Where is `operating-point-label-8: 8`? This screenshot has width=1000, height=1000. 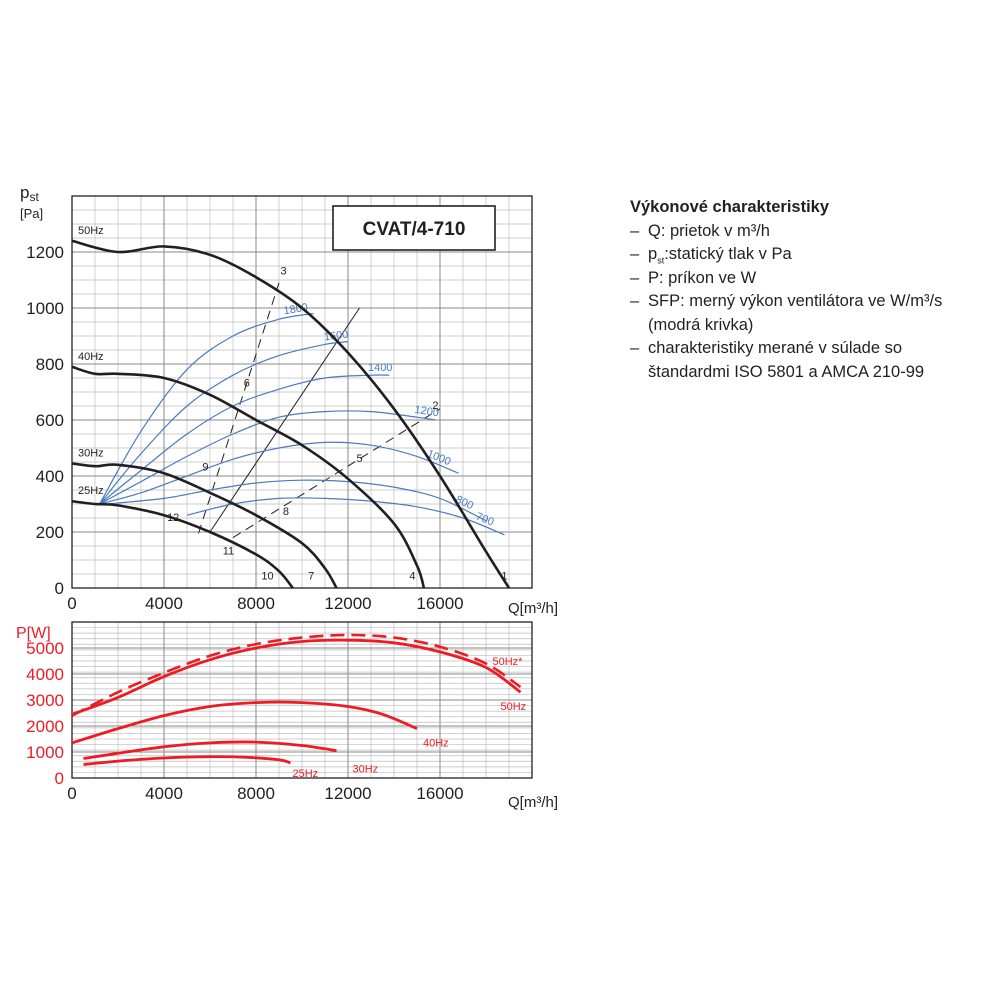
operating-point-label-8: 8 is located at coordinates (286, 512).